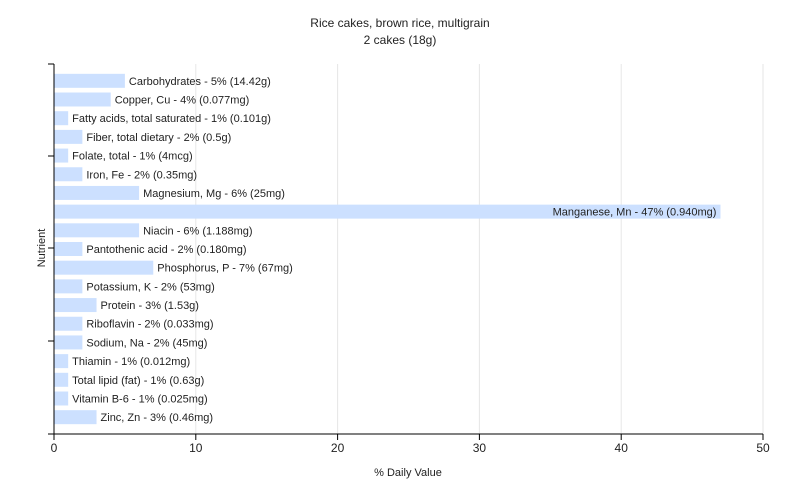 The width and height of the screenshot is (800, 500). What do you see at coordinates (150, 287) in the screenshot?
I see `bar-label: Potassium, K - 2% (53mg)` at bounding box center [150, 287].